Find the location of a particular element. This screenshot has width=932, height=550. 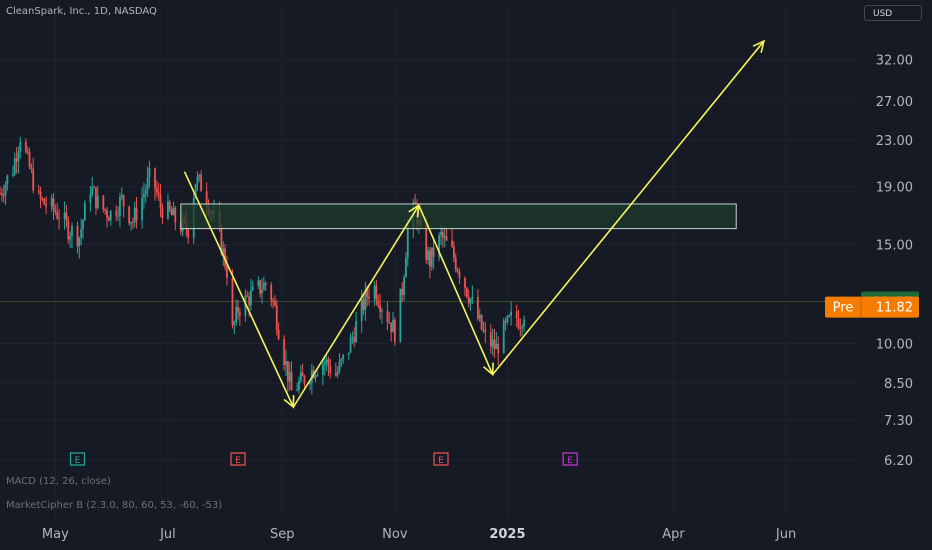

x-tick-label: Jul is located at coordinates (167, 534).